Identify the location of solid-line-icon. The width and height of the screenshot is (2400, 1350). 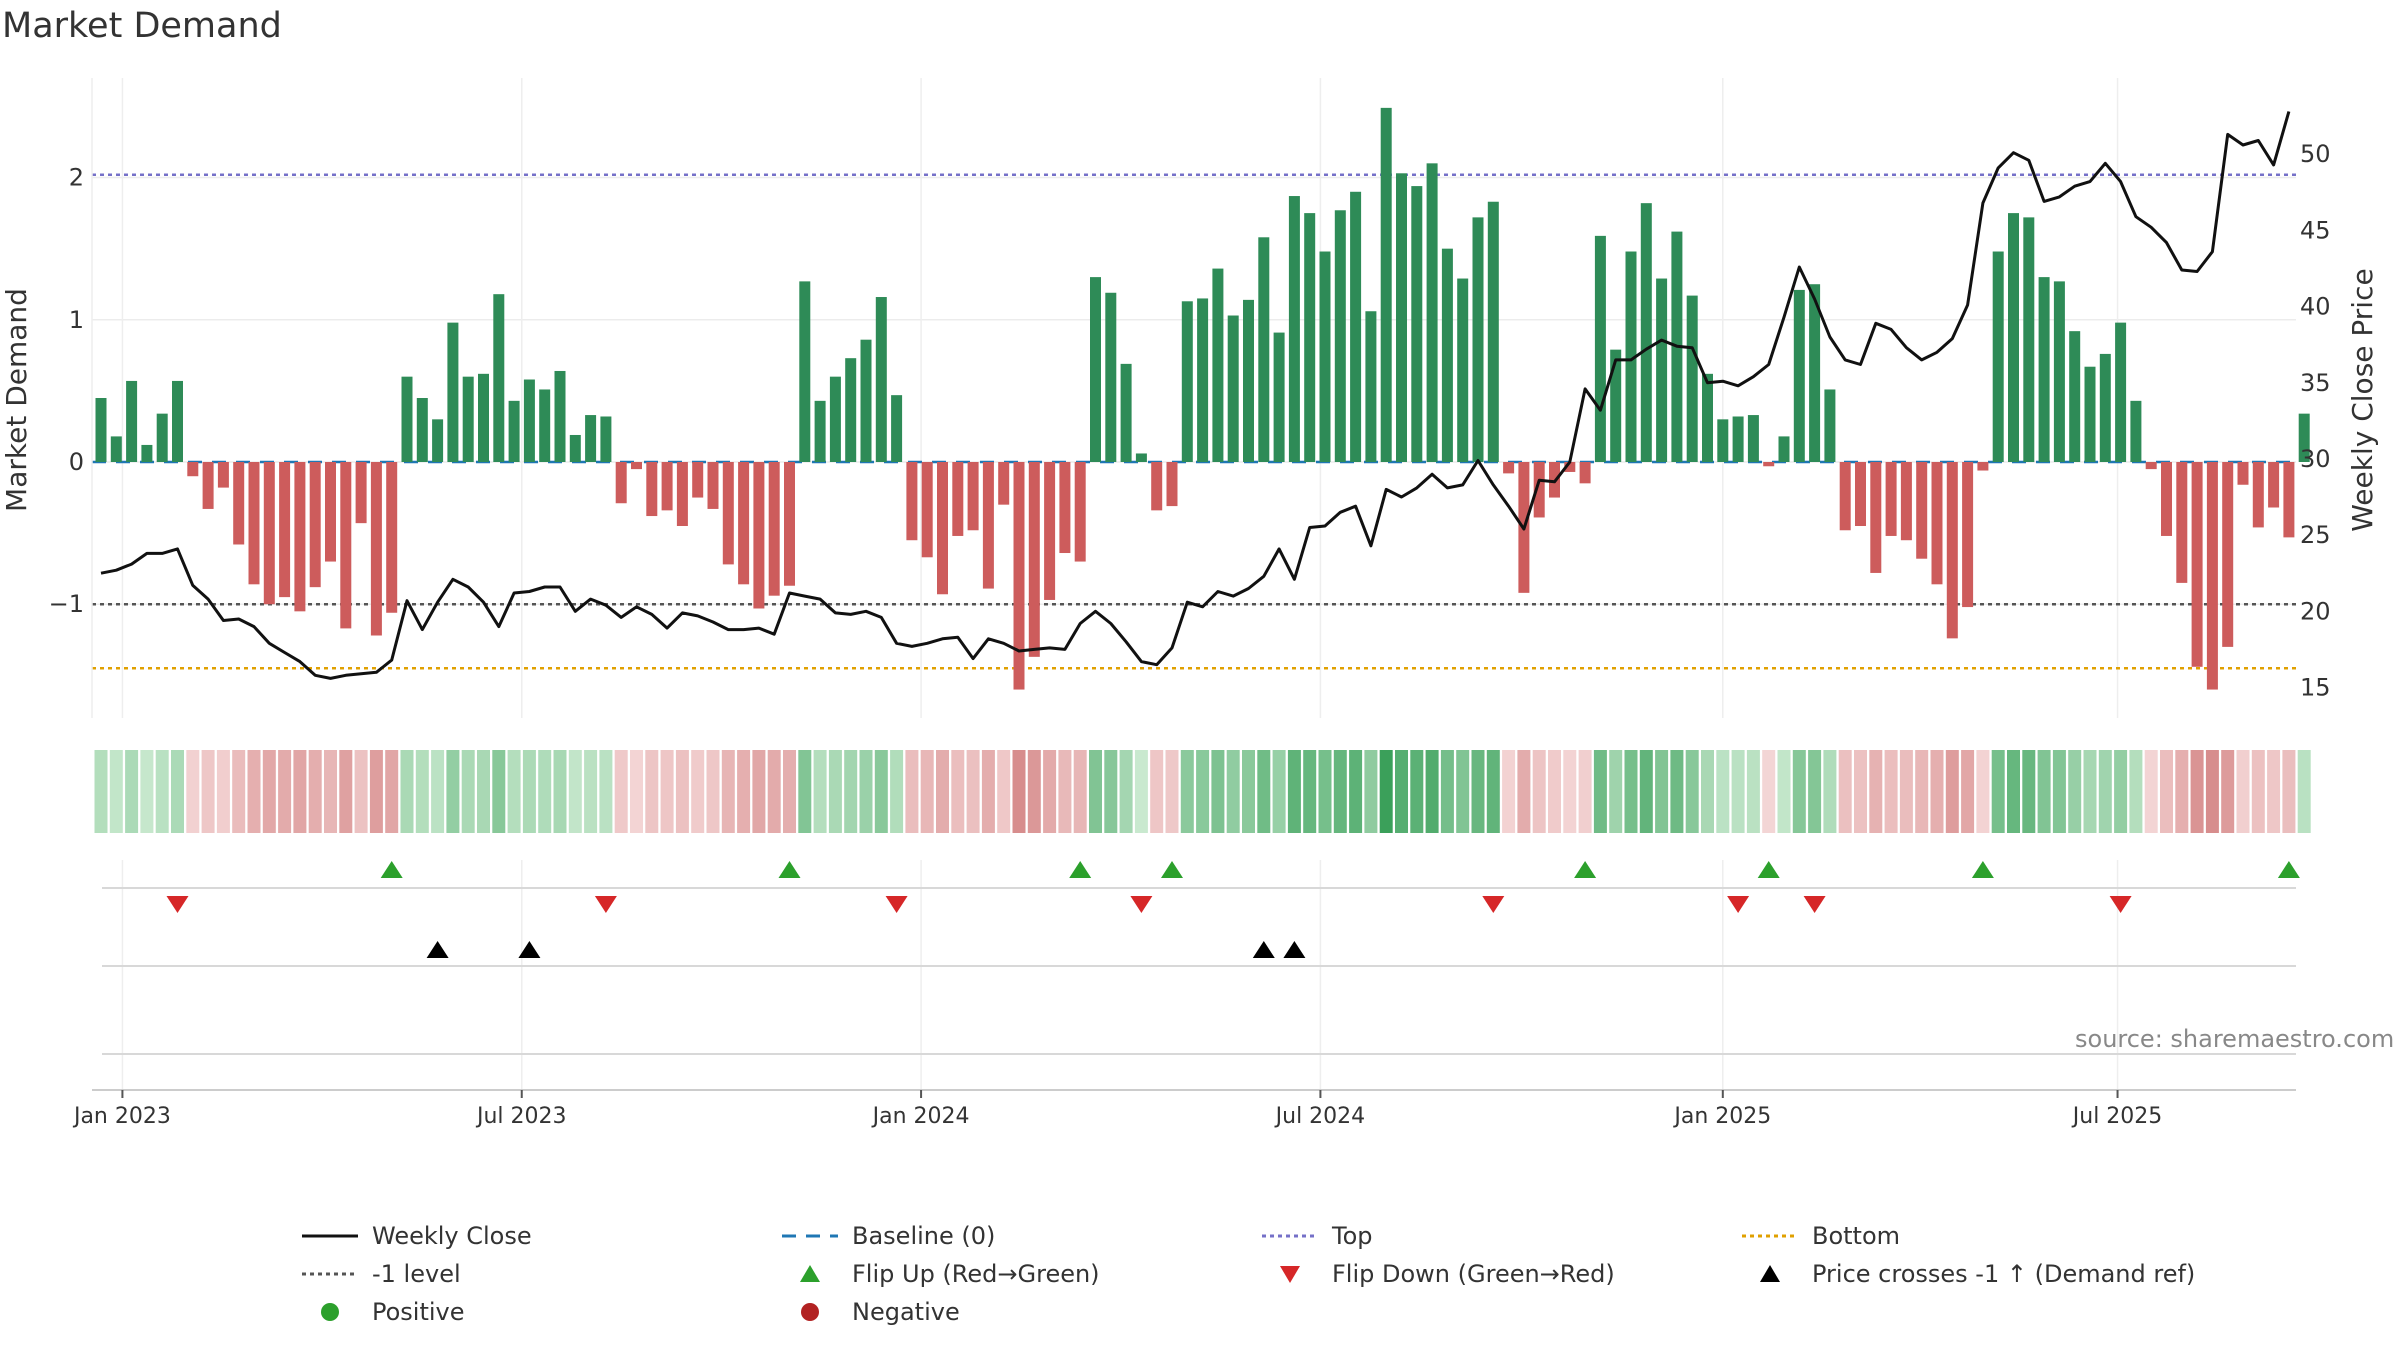
(330, 1236).